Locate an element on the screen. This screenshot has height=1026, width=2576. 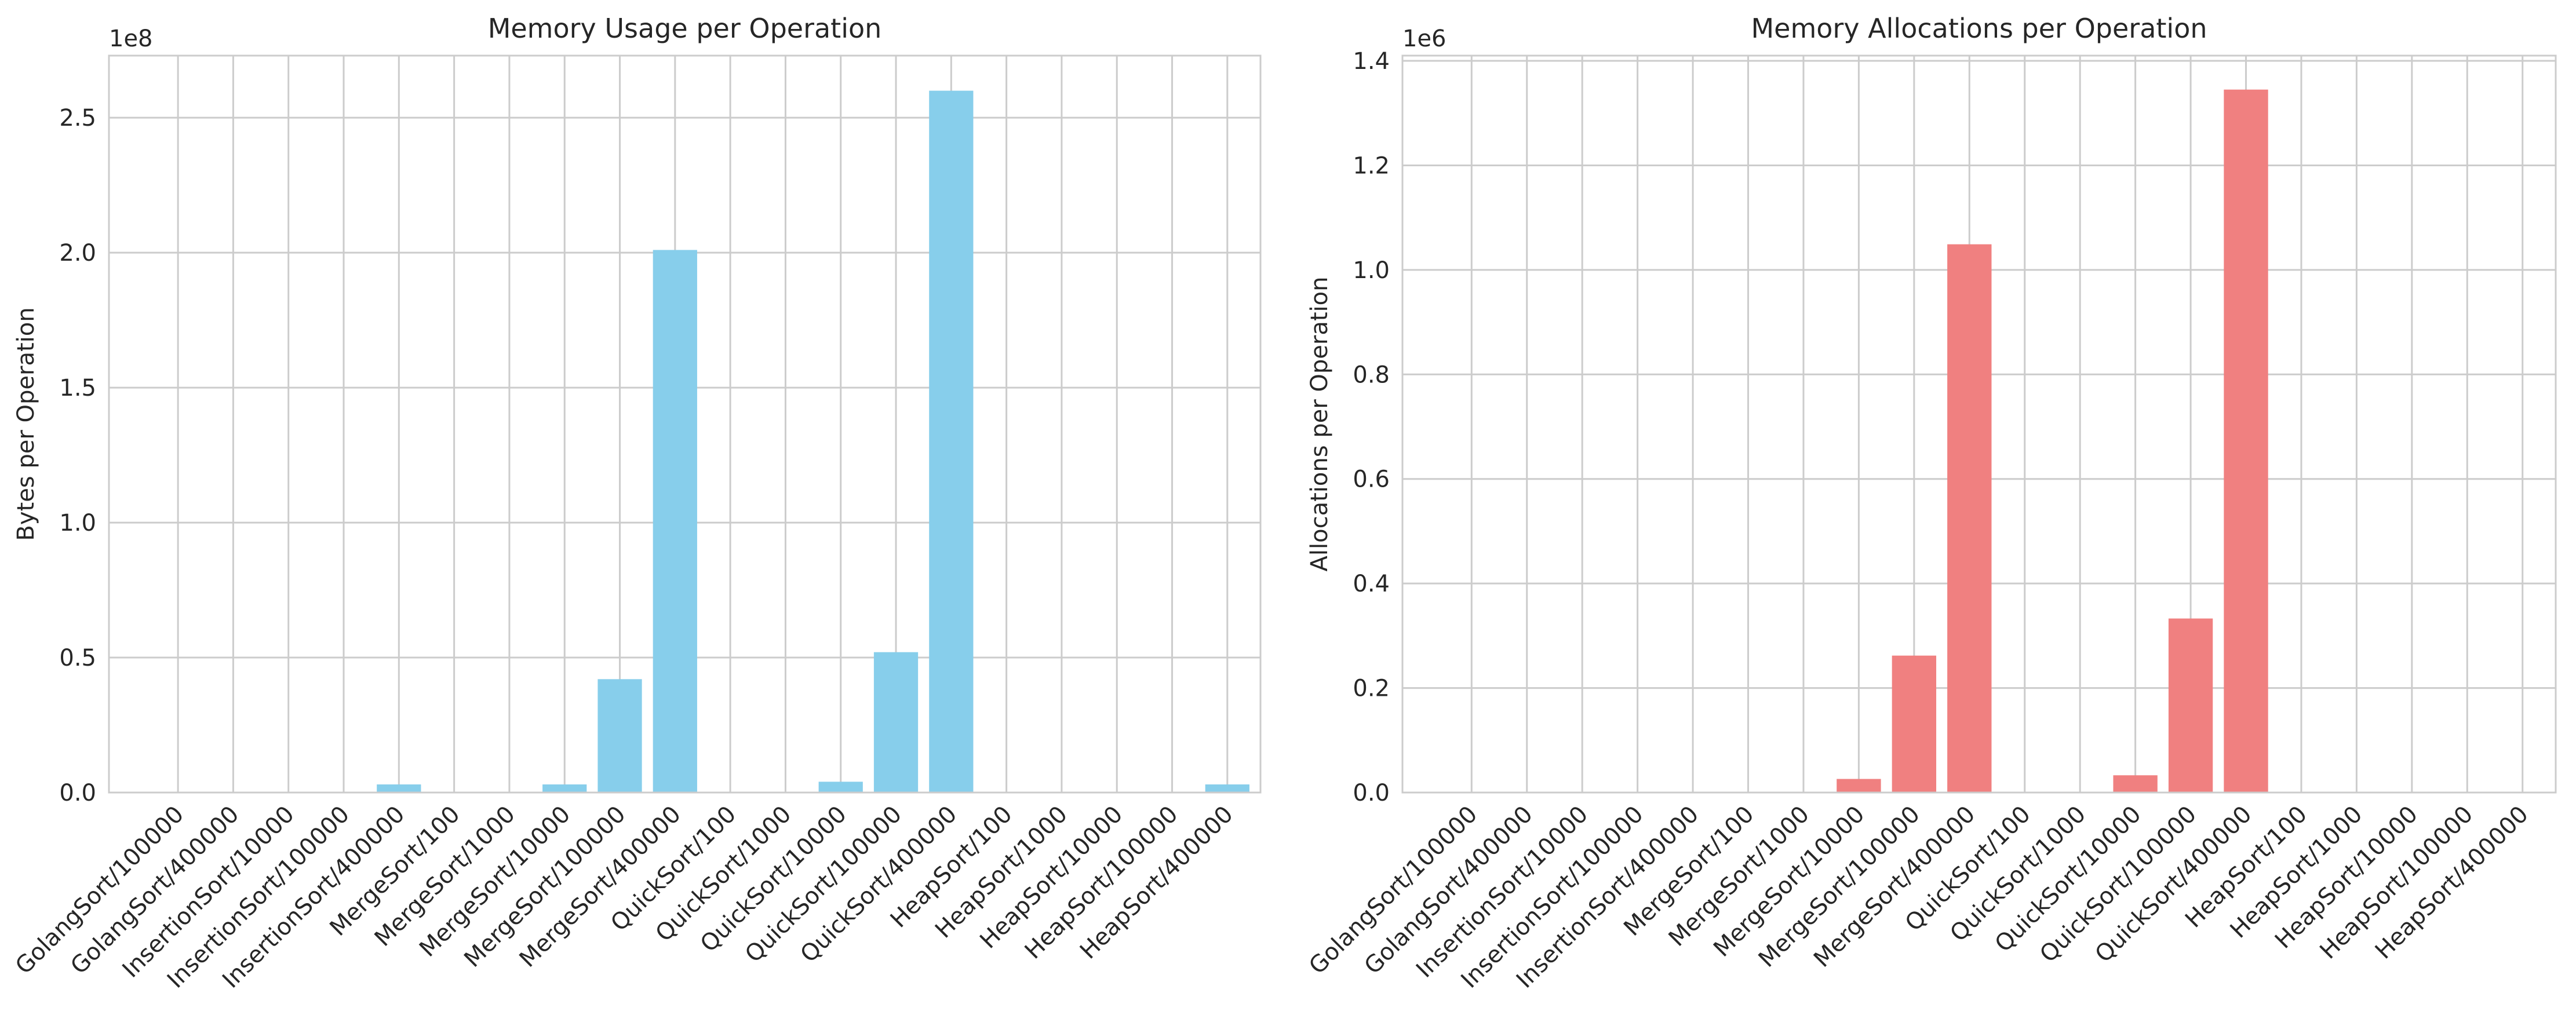
y-ticks: 0.0 0.5 1.0 1.5 2.0 2.5 is located at coordinates (77, 456).